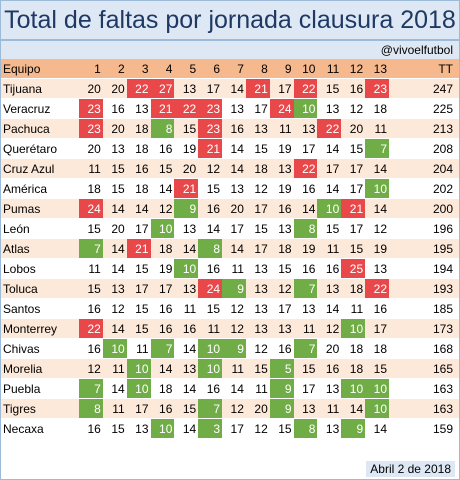 The image size is (460, 480). I want to click on header-cell: 11, so click(329, 69).